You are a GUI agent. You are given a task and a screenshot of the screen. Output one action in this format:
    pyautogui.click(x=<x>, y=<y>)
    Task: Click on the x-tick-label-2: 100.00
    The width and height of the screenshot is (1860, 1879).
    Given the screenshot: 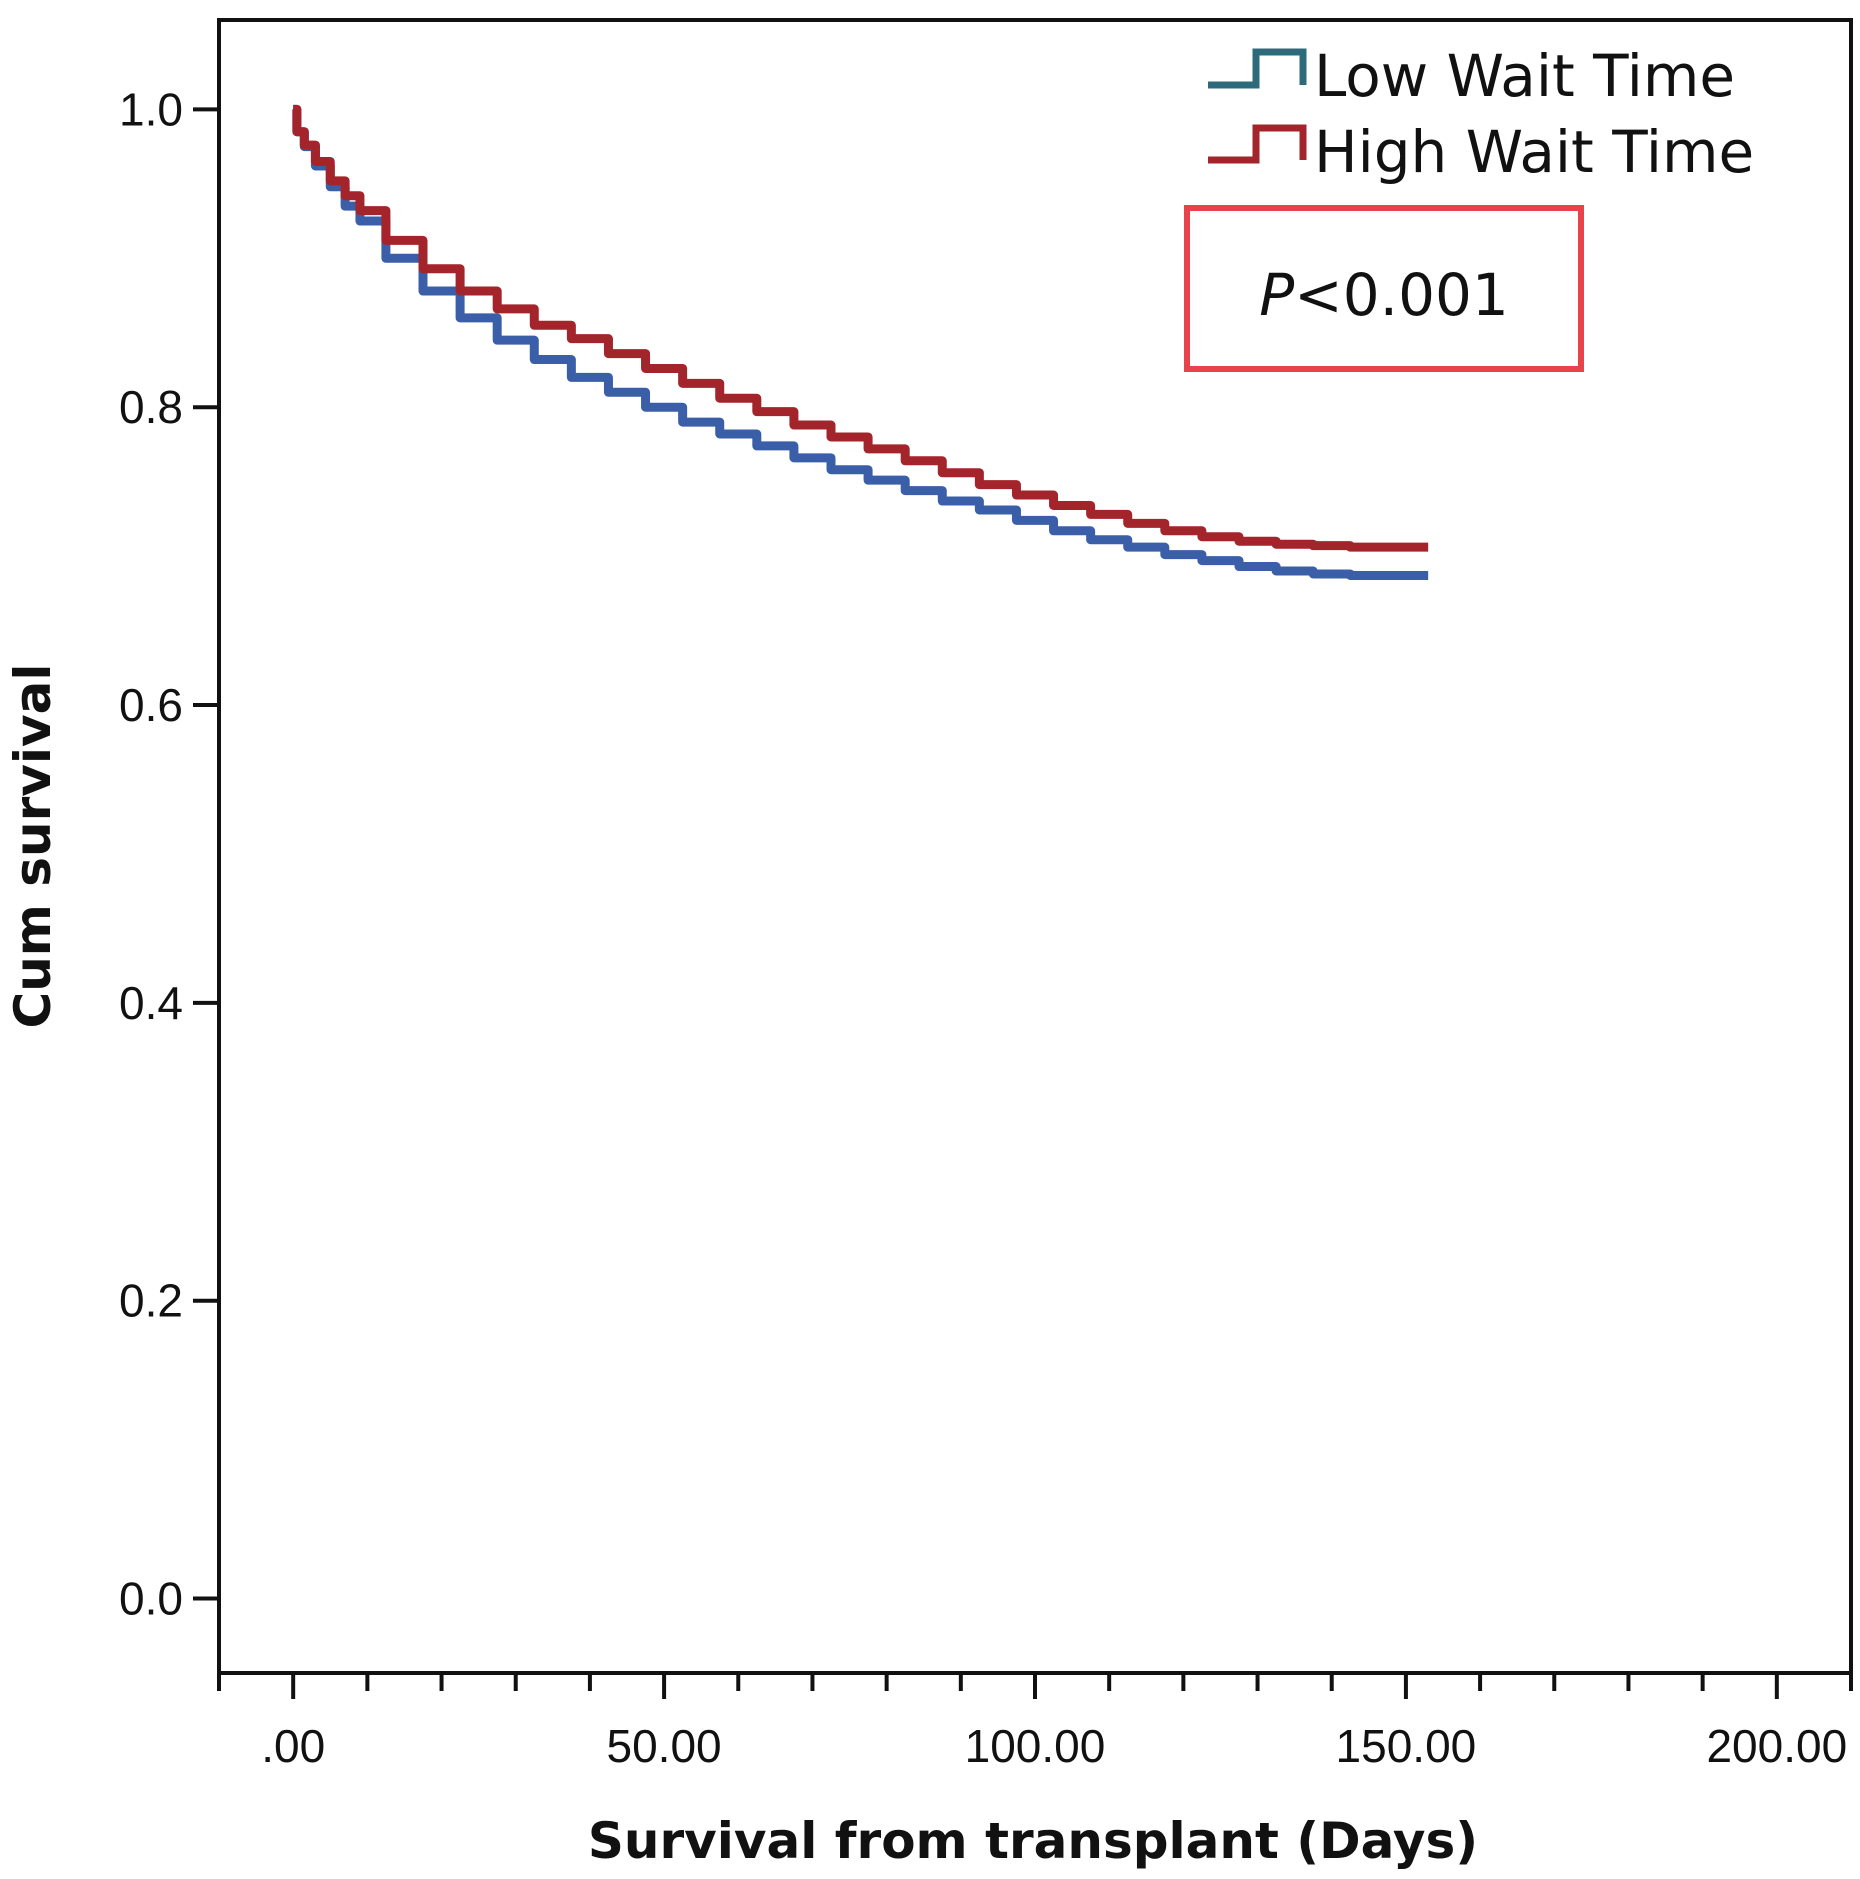 What is the action you would take?
    pyautogui.click(x=1035, y=1746)
    